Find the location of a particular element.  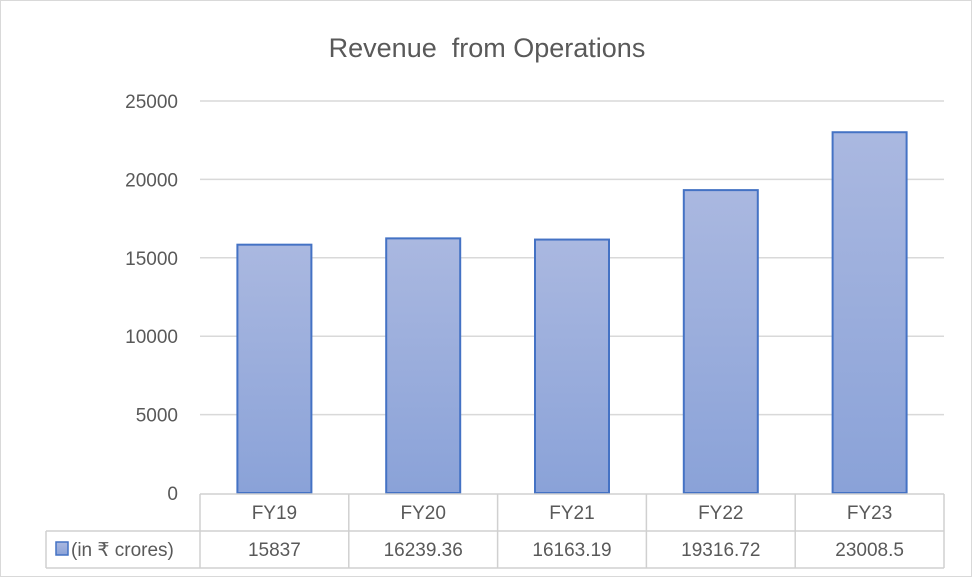

y-tick-label: 25000 is located at coordinates (151, 102).